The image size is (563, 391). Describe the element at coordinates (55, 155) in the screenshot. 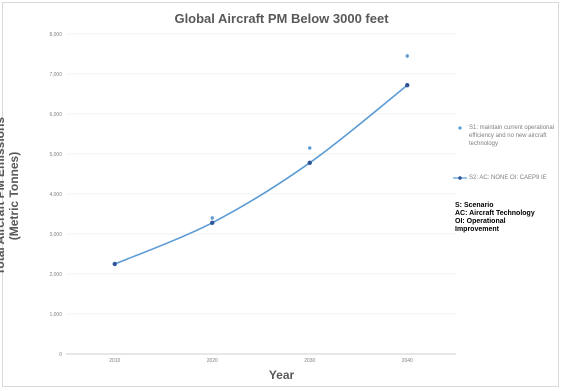

I see `y-tick-label: 5,000` at that location.